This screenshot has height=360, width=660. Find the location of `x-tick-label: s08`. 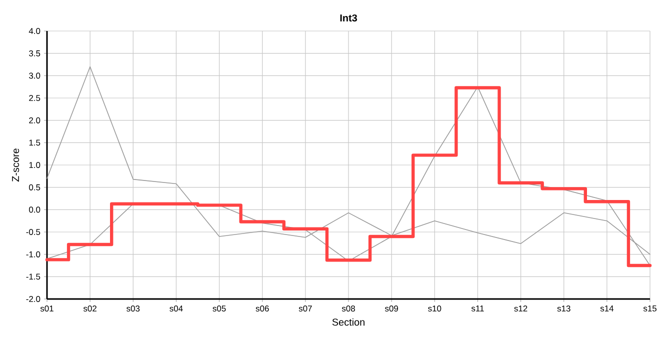

x-tick-label: s08 is located at coordinates (348, 309).